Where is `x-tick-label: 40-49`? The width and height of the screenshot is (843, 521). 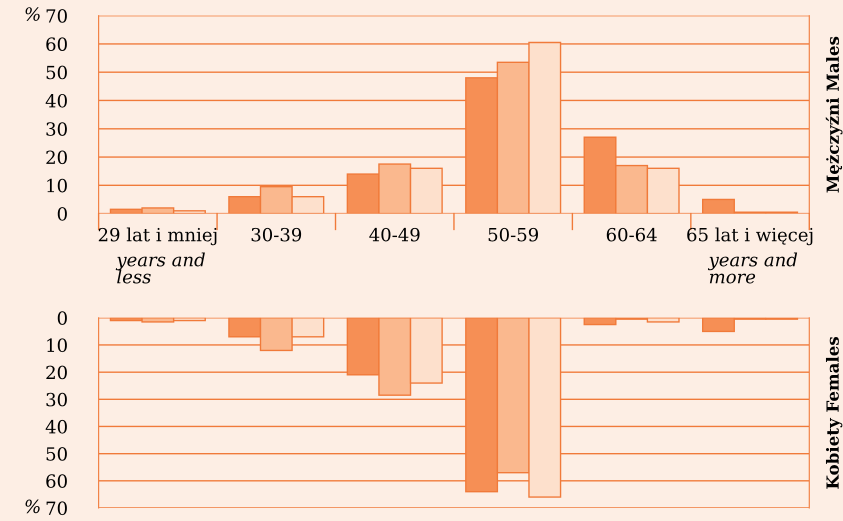 x-tick-label: 40-49 is located at coordinates (394, 235).